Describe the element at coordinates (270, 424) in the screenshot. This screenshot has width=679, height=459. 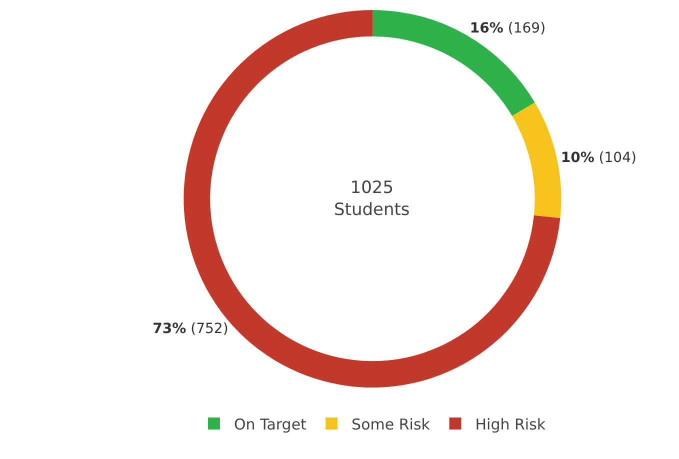
I see `legend-label: On Target` at that location.